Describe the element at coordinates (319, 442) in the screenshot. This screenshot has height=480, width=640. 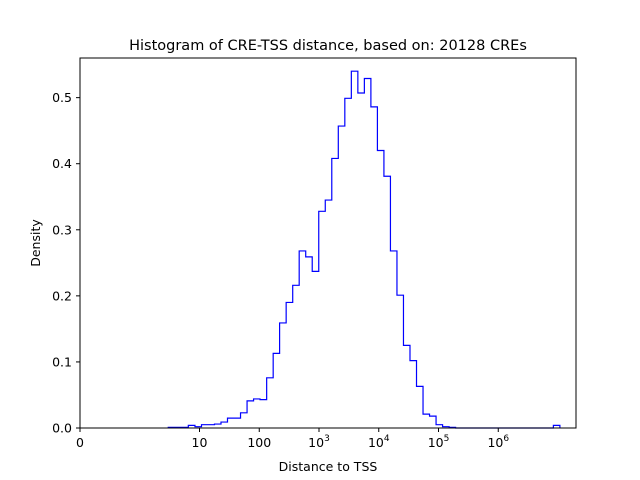
I see `x-tick-label: 10³` at that location.